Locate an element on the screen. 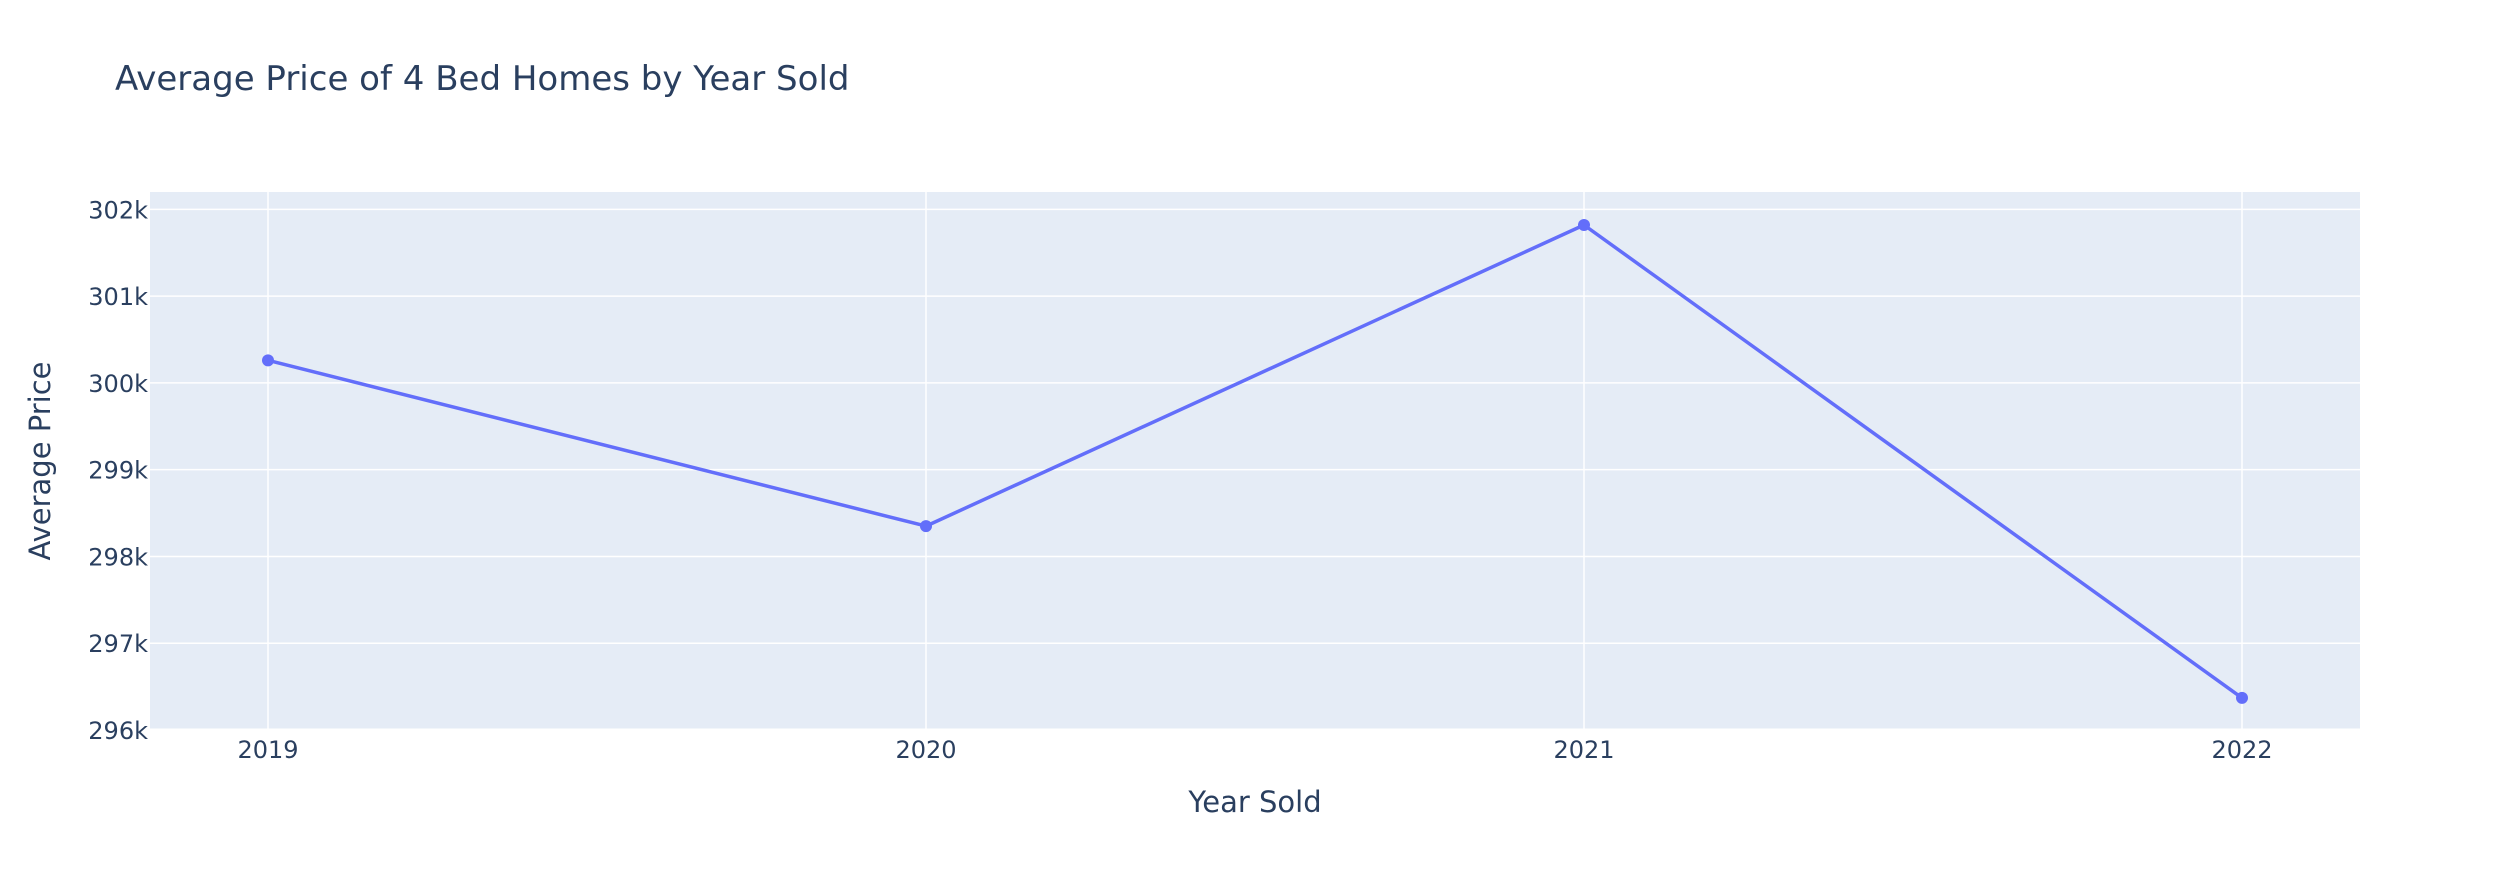 Image resolution: width=2500 pixels, height=885 pixels. y-tick-labels: 296k 297k 298k 299k 300k 301k 302k is located at coordinates (118, 470).